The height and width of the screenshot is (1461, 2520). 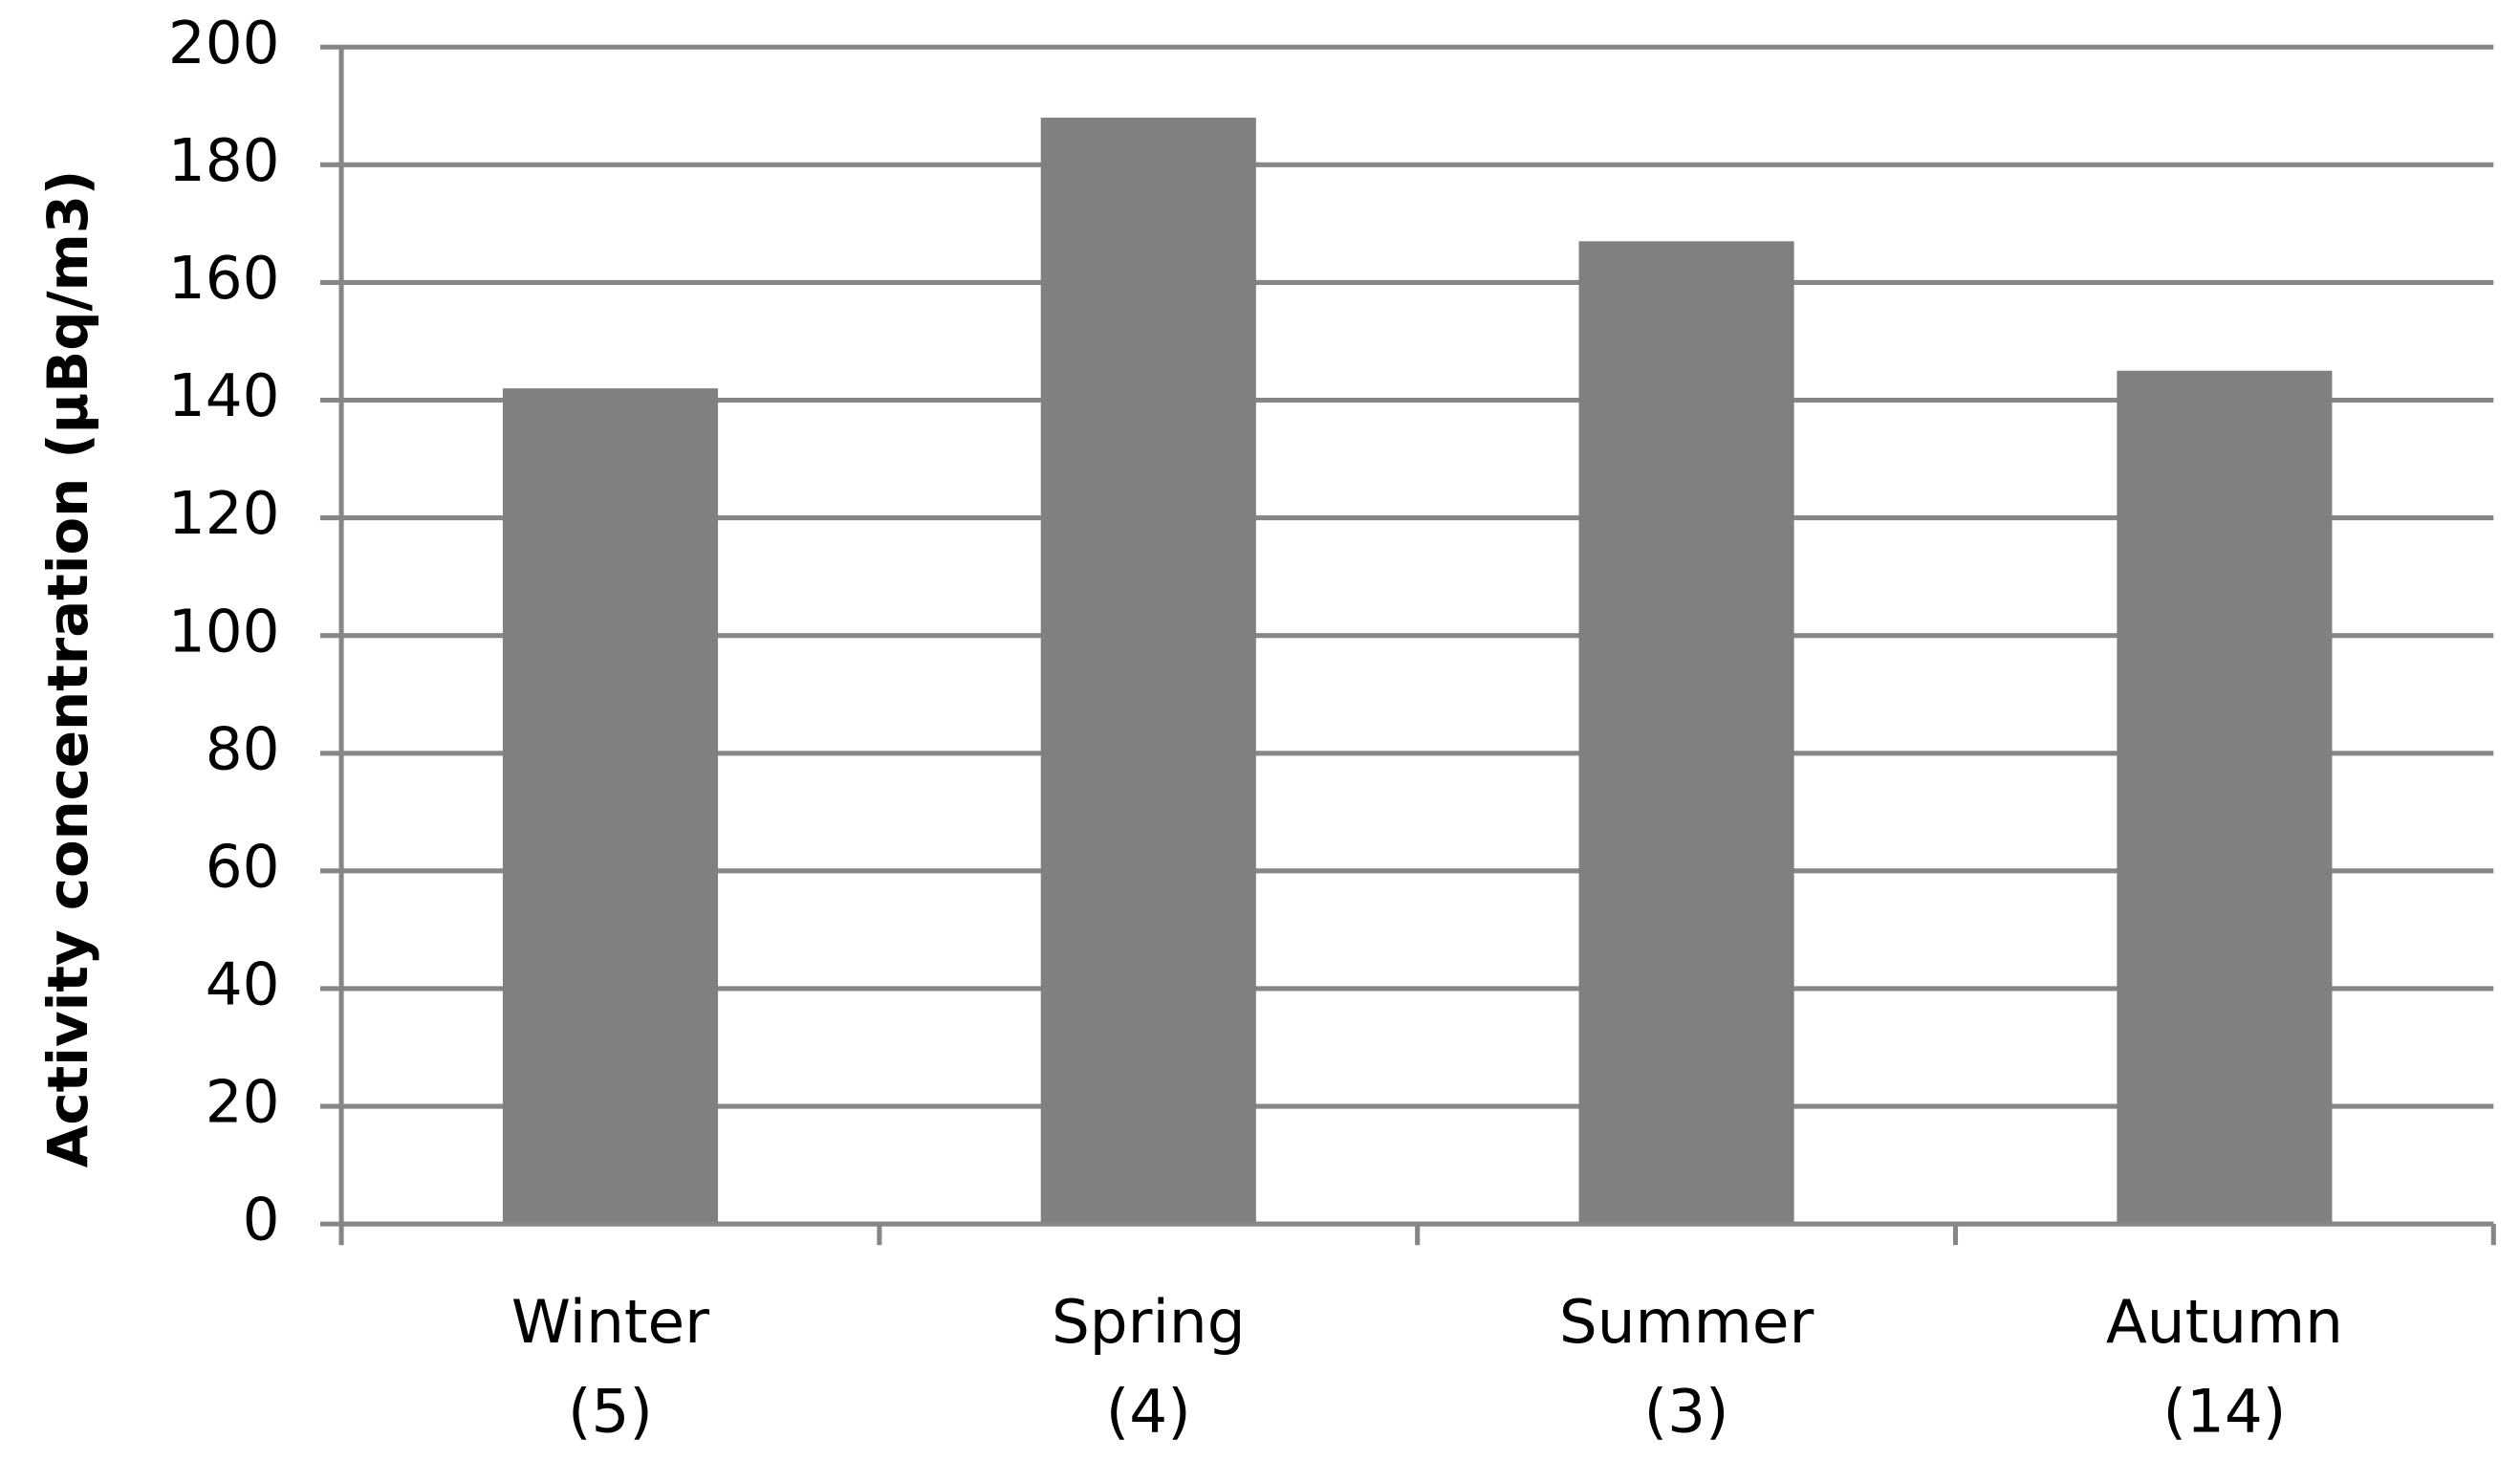 I want to click on y-tick-label: 100, so click(x=224, y=631).